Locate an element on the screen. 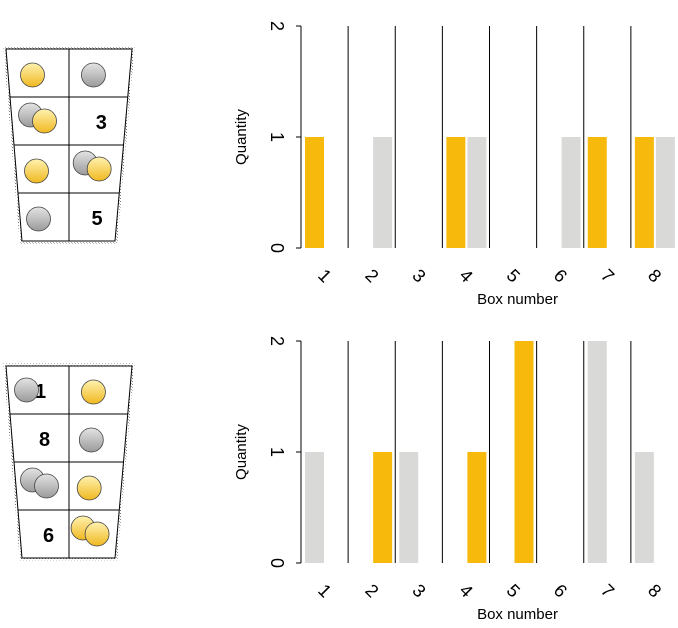  box-grid: 35 is located at coordinates (69, 145).